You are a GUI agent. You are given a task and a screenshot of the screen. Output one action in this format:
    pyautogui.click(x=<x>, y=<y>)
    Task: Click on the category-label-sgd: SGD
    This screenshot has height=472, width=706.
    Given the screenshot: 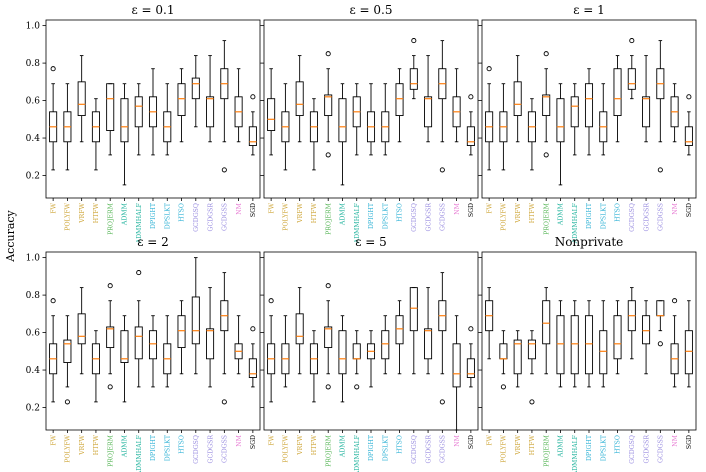 What is the action you would take?
    pyautogui.click(x=689, y=210)
    